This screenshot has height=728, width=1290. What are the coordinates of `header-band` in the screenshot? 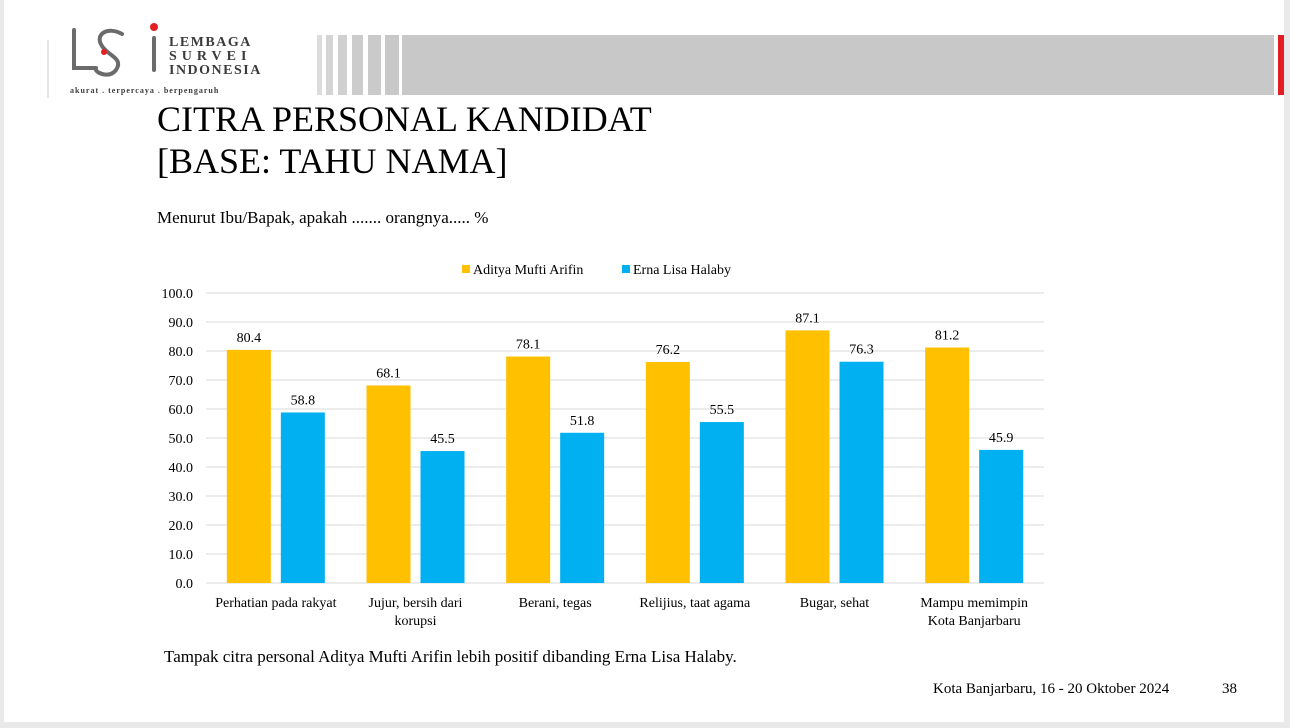 It's located at (665, 60).